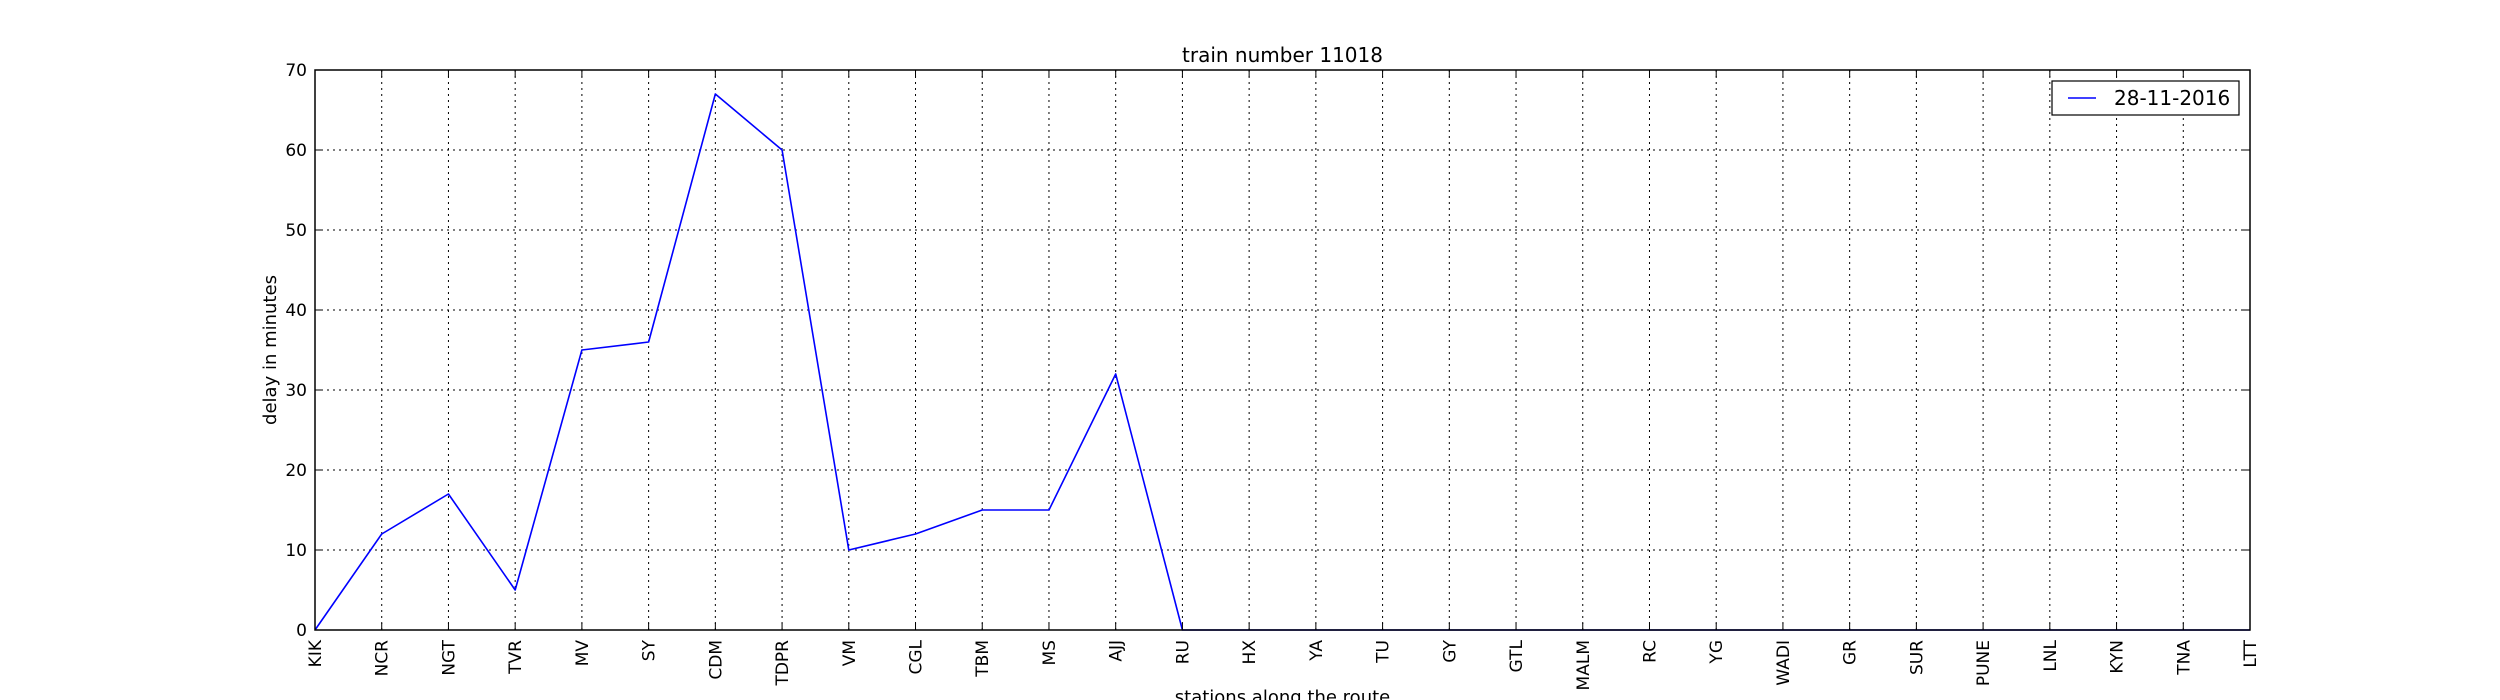 The height and width of the screenshot is (700, 2500). Describe the element at coordinates (2051, 655) in the screenshot. I see `x-tick-label: LNL` at that location.